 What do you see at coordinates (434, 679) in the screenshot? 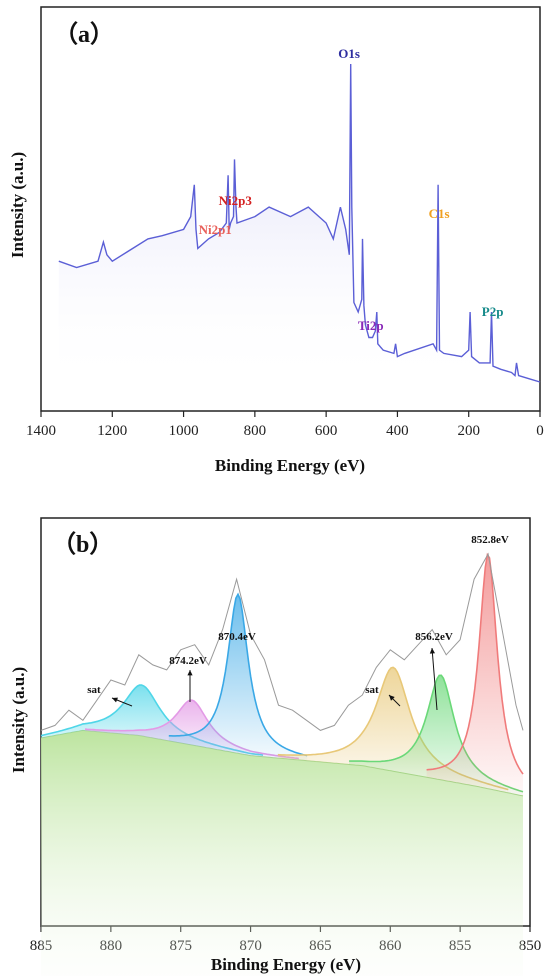
I see `label-arrow` at bounding box center [434, 679].